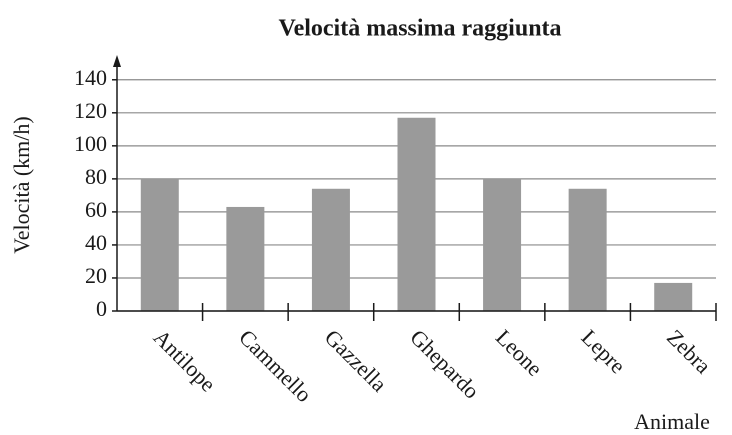  Describe the element at coordinates (519, 352) in the screenshot. I see `x-tick-label: Leone` at that location.